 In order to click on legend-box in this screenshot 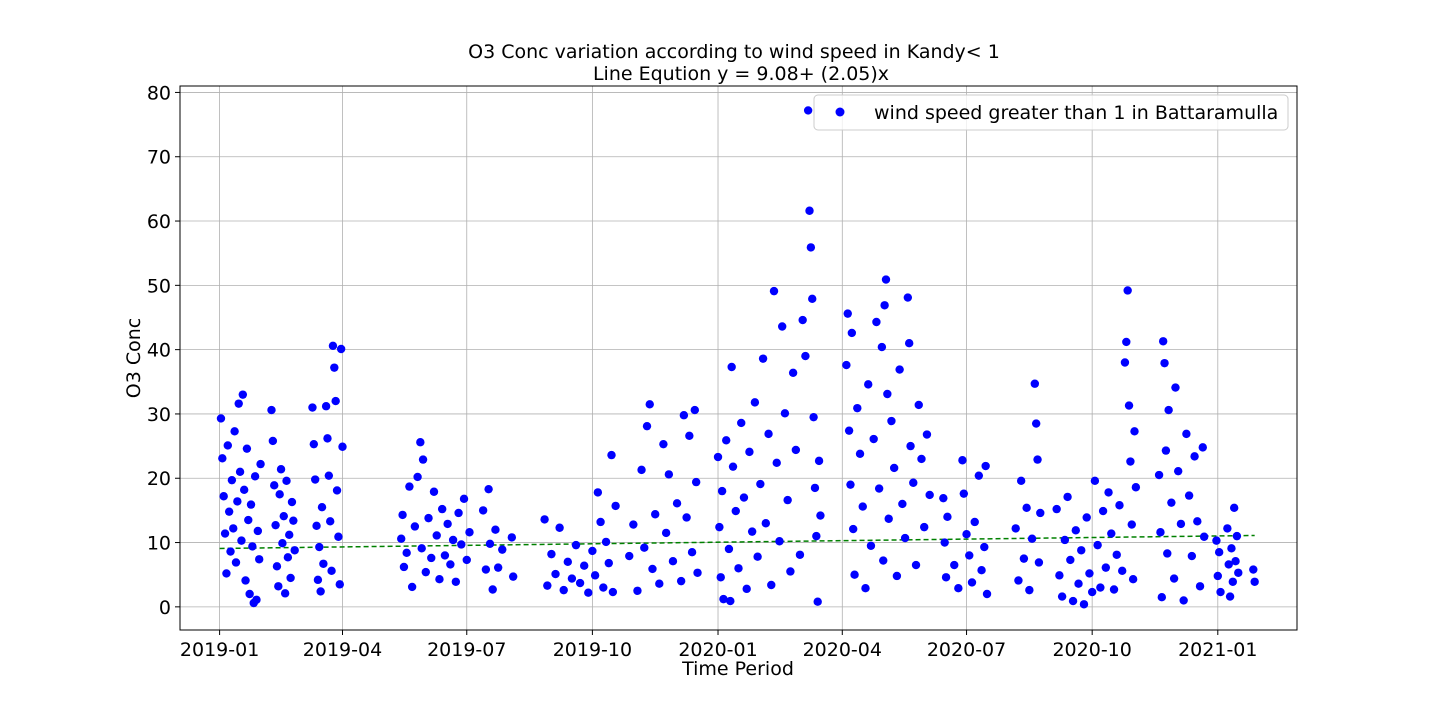, I will do `click(1051, 112)`.